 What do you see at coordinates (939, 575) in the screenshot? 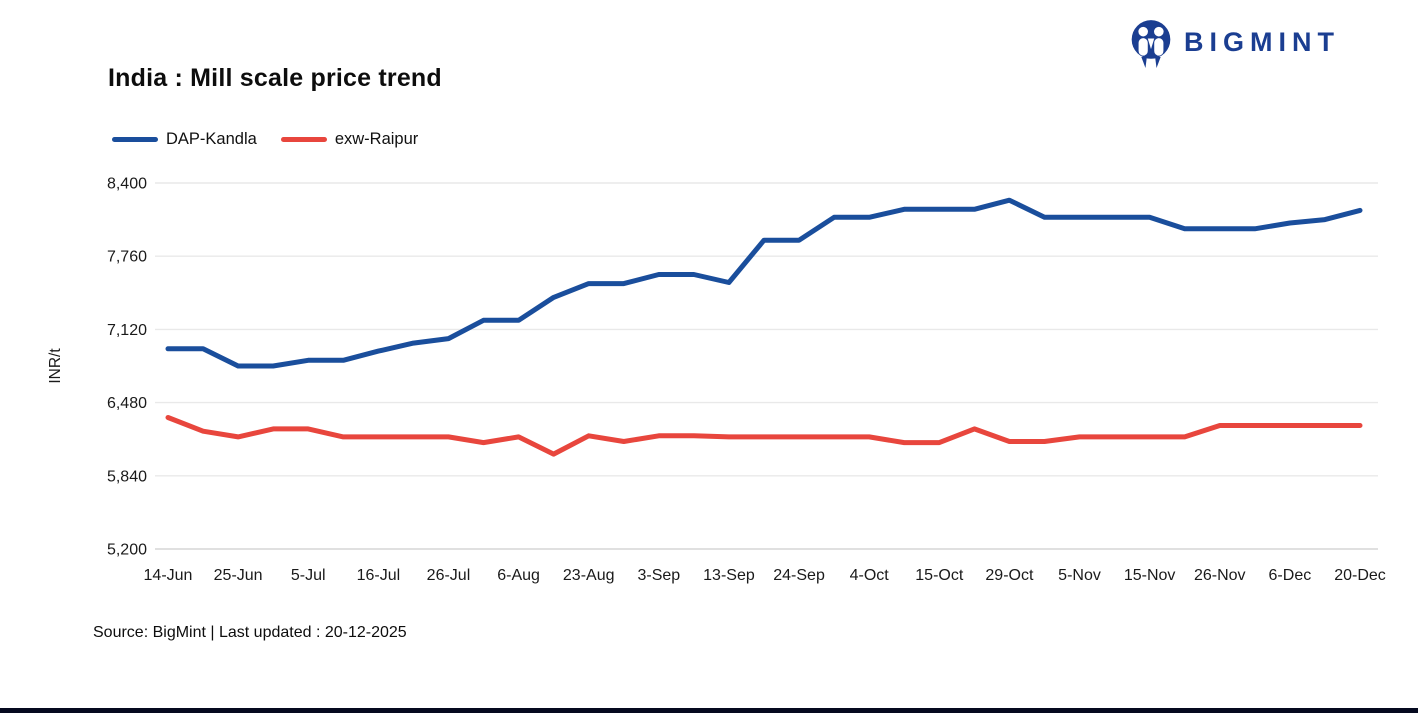
I see `x-tick-label: 15-Oct` at bounding box center [939, 575].